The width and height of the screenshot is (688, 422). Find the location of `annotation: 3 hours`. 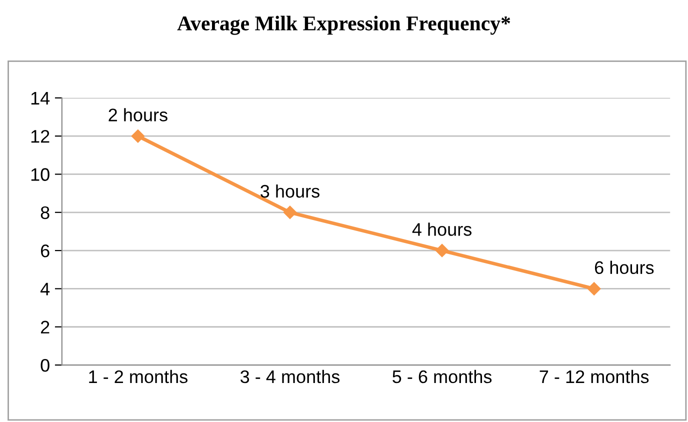

annotation: 3 hours is located at coordinates (290, 191).